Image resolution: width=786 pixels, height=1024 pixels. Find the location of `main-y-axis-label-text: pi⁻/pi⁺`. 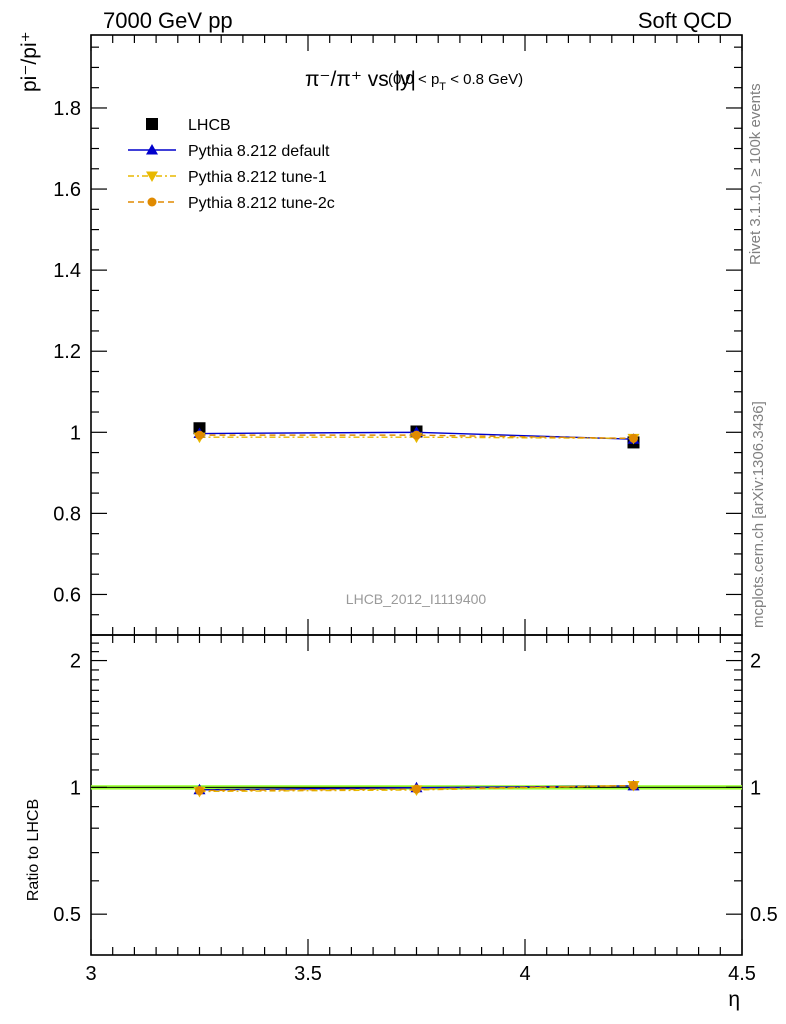

main-y-axis-label-text: pi⁻/pi⁺ is located at coordinates (29, 61).